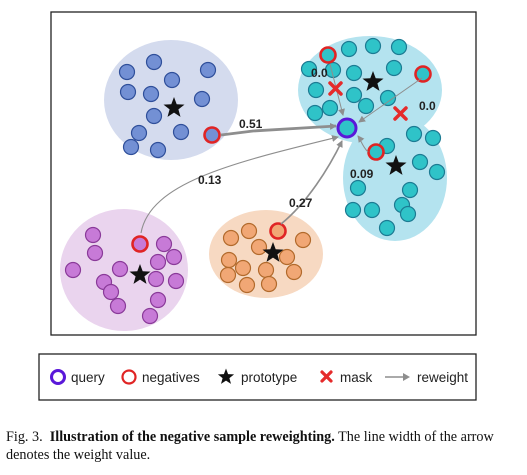  Describe the element at coordinates (335, 88) in the screenshot. I see `mask-icon-left` at that location.